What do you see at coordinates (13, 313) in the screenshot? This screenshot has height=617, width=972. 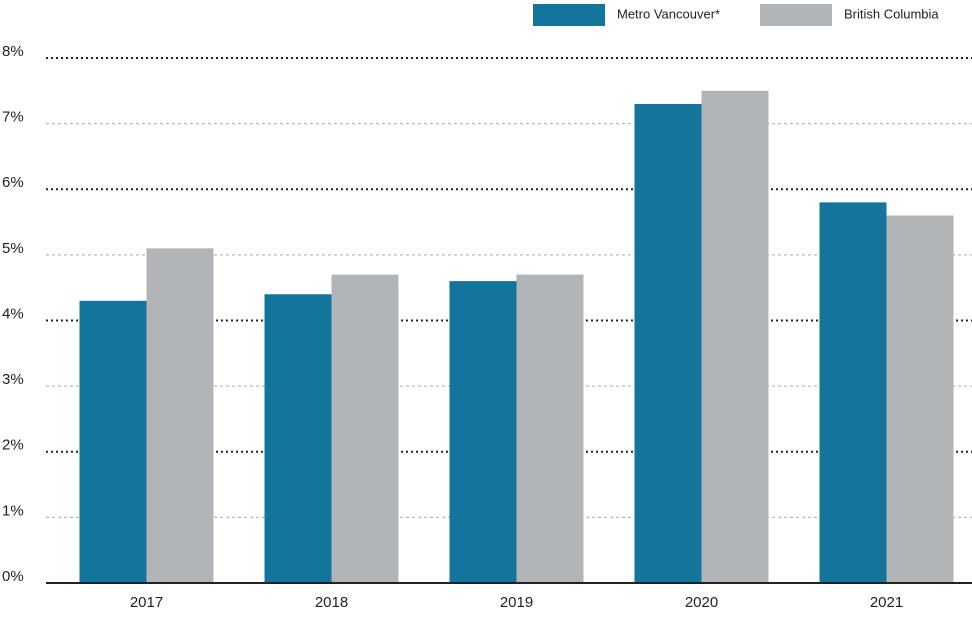 I see `y-tick-label: 4%` at bounding box center [13, 313].